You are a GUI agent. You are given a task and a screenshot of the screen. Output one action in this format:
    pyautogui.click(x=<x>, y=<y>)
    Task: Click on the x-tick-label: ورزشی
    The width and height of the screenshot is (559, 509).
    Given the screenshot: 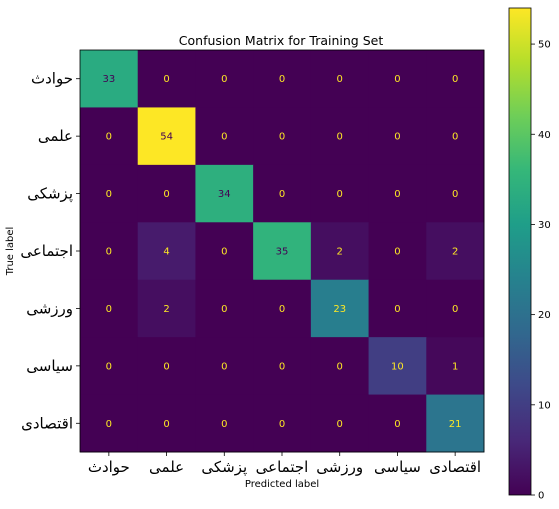 What is the action you would take?
    pyautogui.click(x=339, y=467)
    